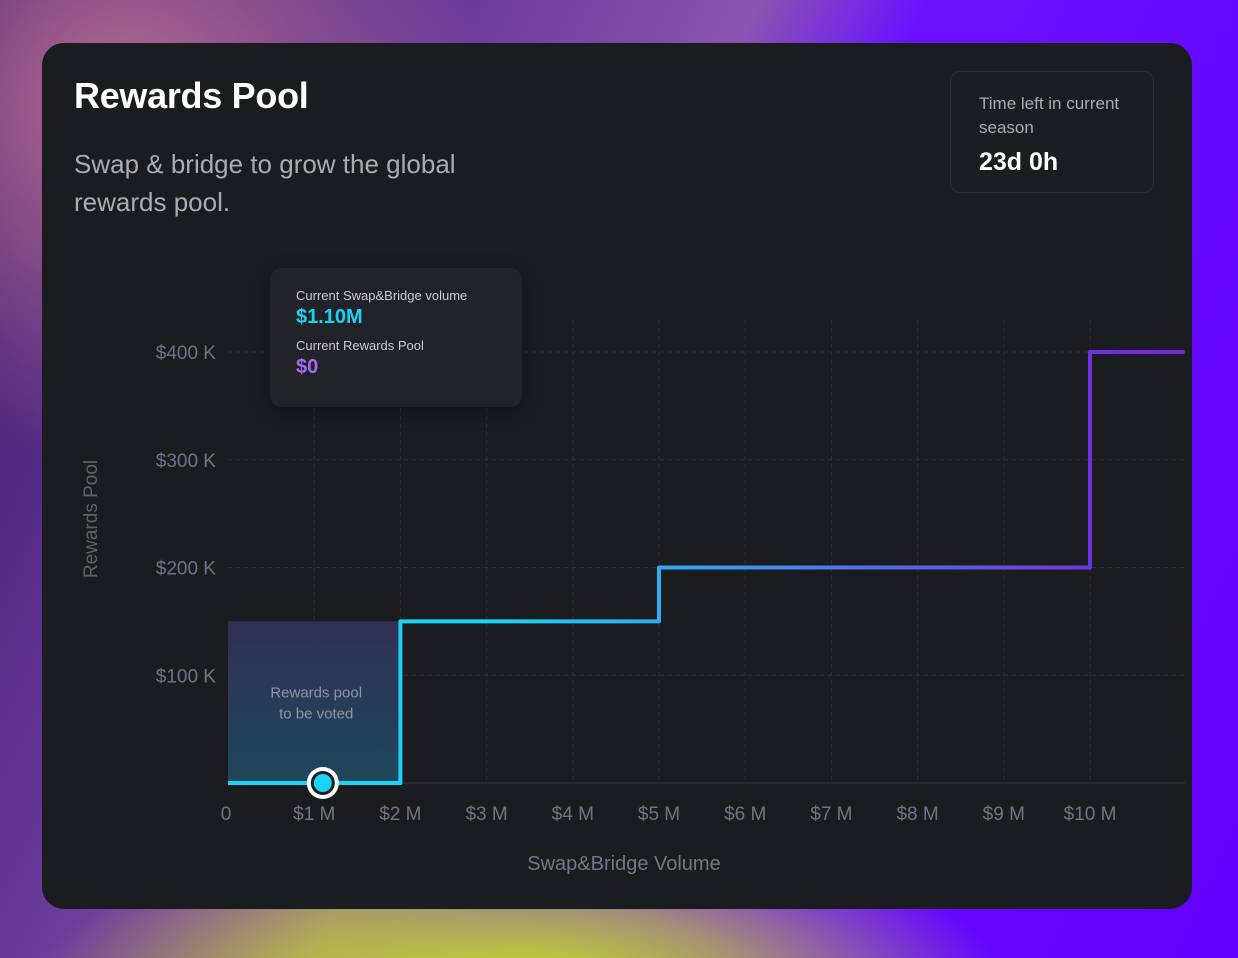 This screenshot has width=1238, height=958. Describe the element at coordinates (1019, 162) in the screenshot. I see `season-timer-value: 23d 0h` at that location.